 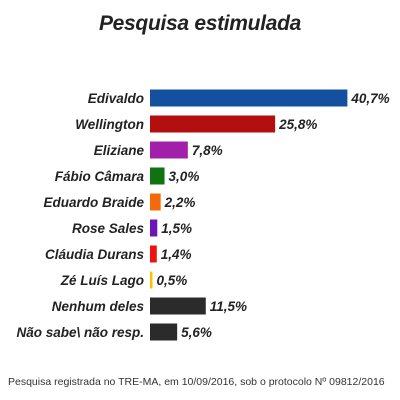 What do you see at coordinates (93, 202) in the screenshot?
I see `category-label: Eduardo Braide` at bounding box center [93, 202].